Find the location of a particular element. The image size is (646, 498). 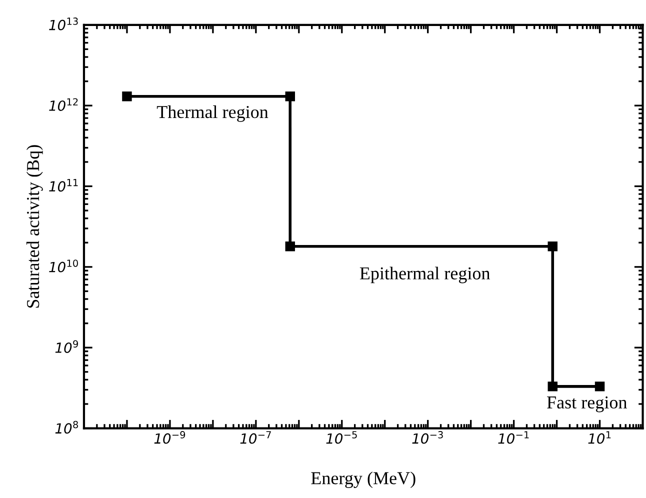

annotation: Epithermal region is located at coordinates (425, 275).